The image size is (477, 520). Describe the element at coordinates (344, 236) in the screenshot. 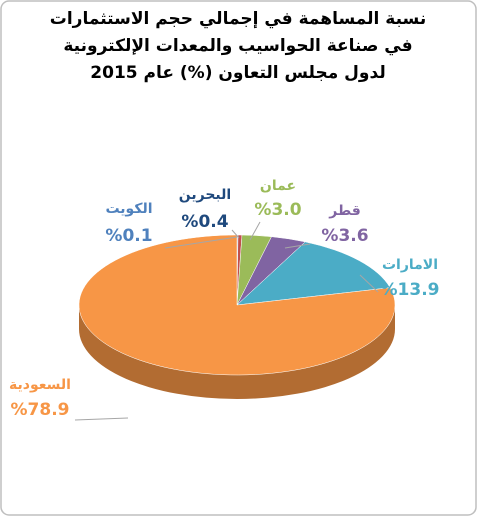

I see `value-label: %3.6` at that location.